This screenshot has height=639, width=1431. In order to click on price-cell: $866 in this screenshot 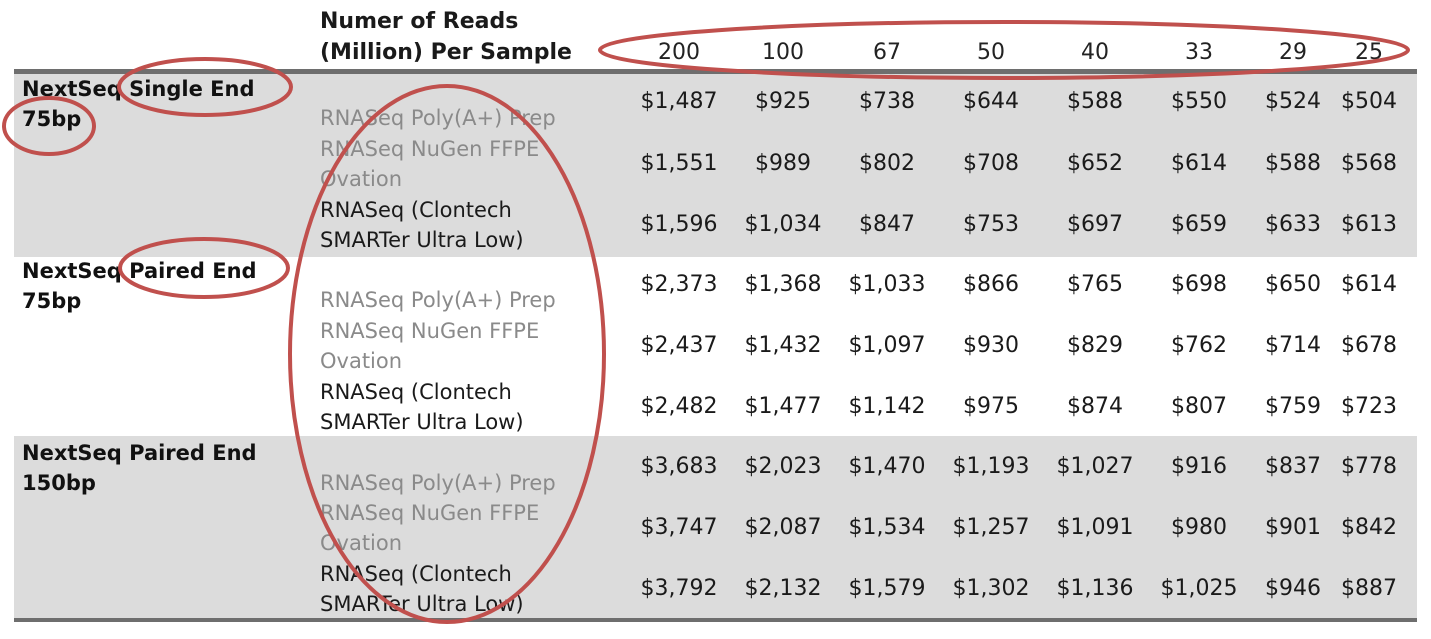, I will do `click(991, 284)`.